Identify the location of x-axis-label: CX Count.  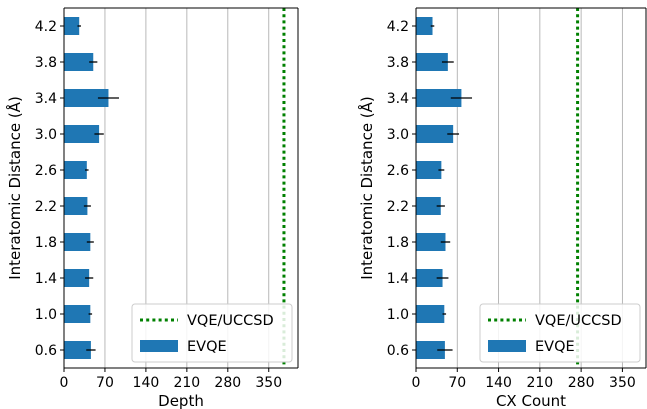
(531, 400).